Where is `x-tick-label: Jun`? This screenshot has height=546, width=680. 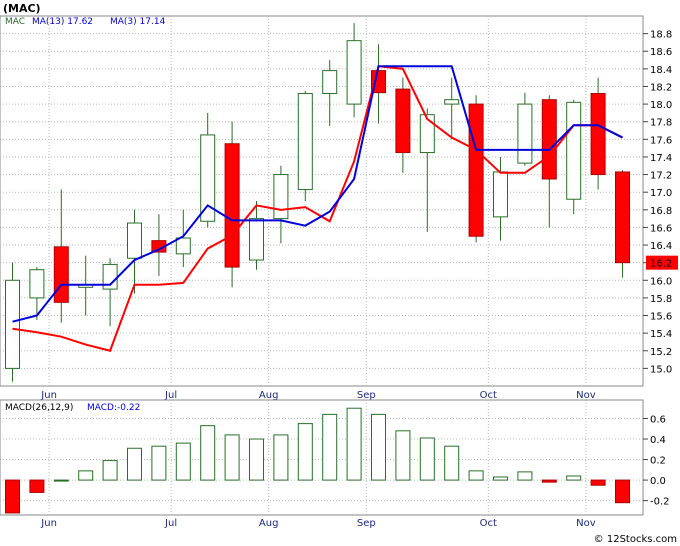 x-tick-label: Jun is located at coordinates (48, 395).